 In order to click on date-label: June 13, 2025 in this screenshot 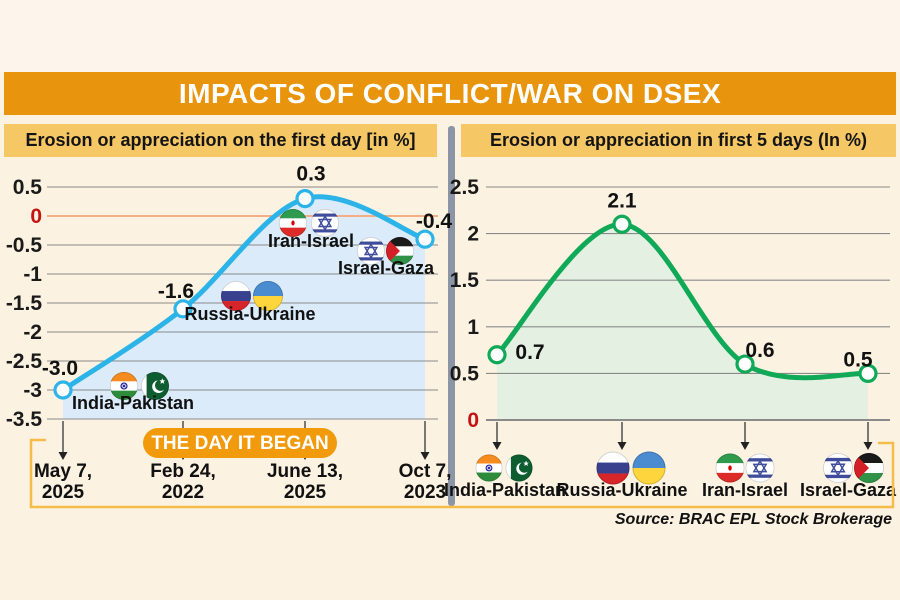, I will do `click(305, 482)`.